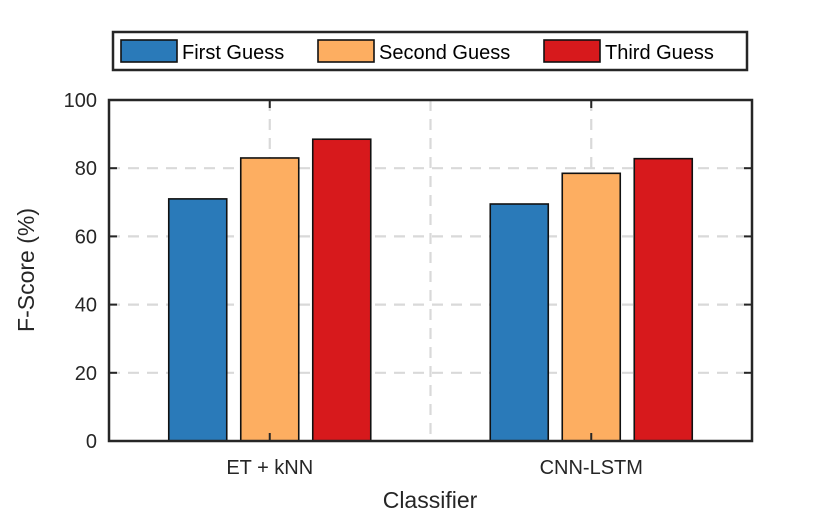  I want to click on y-tick-label-0: 0, so click(91, 442).